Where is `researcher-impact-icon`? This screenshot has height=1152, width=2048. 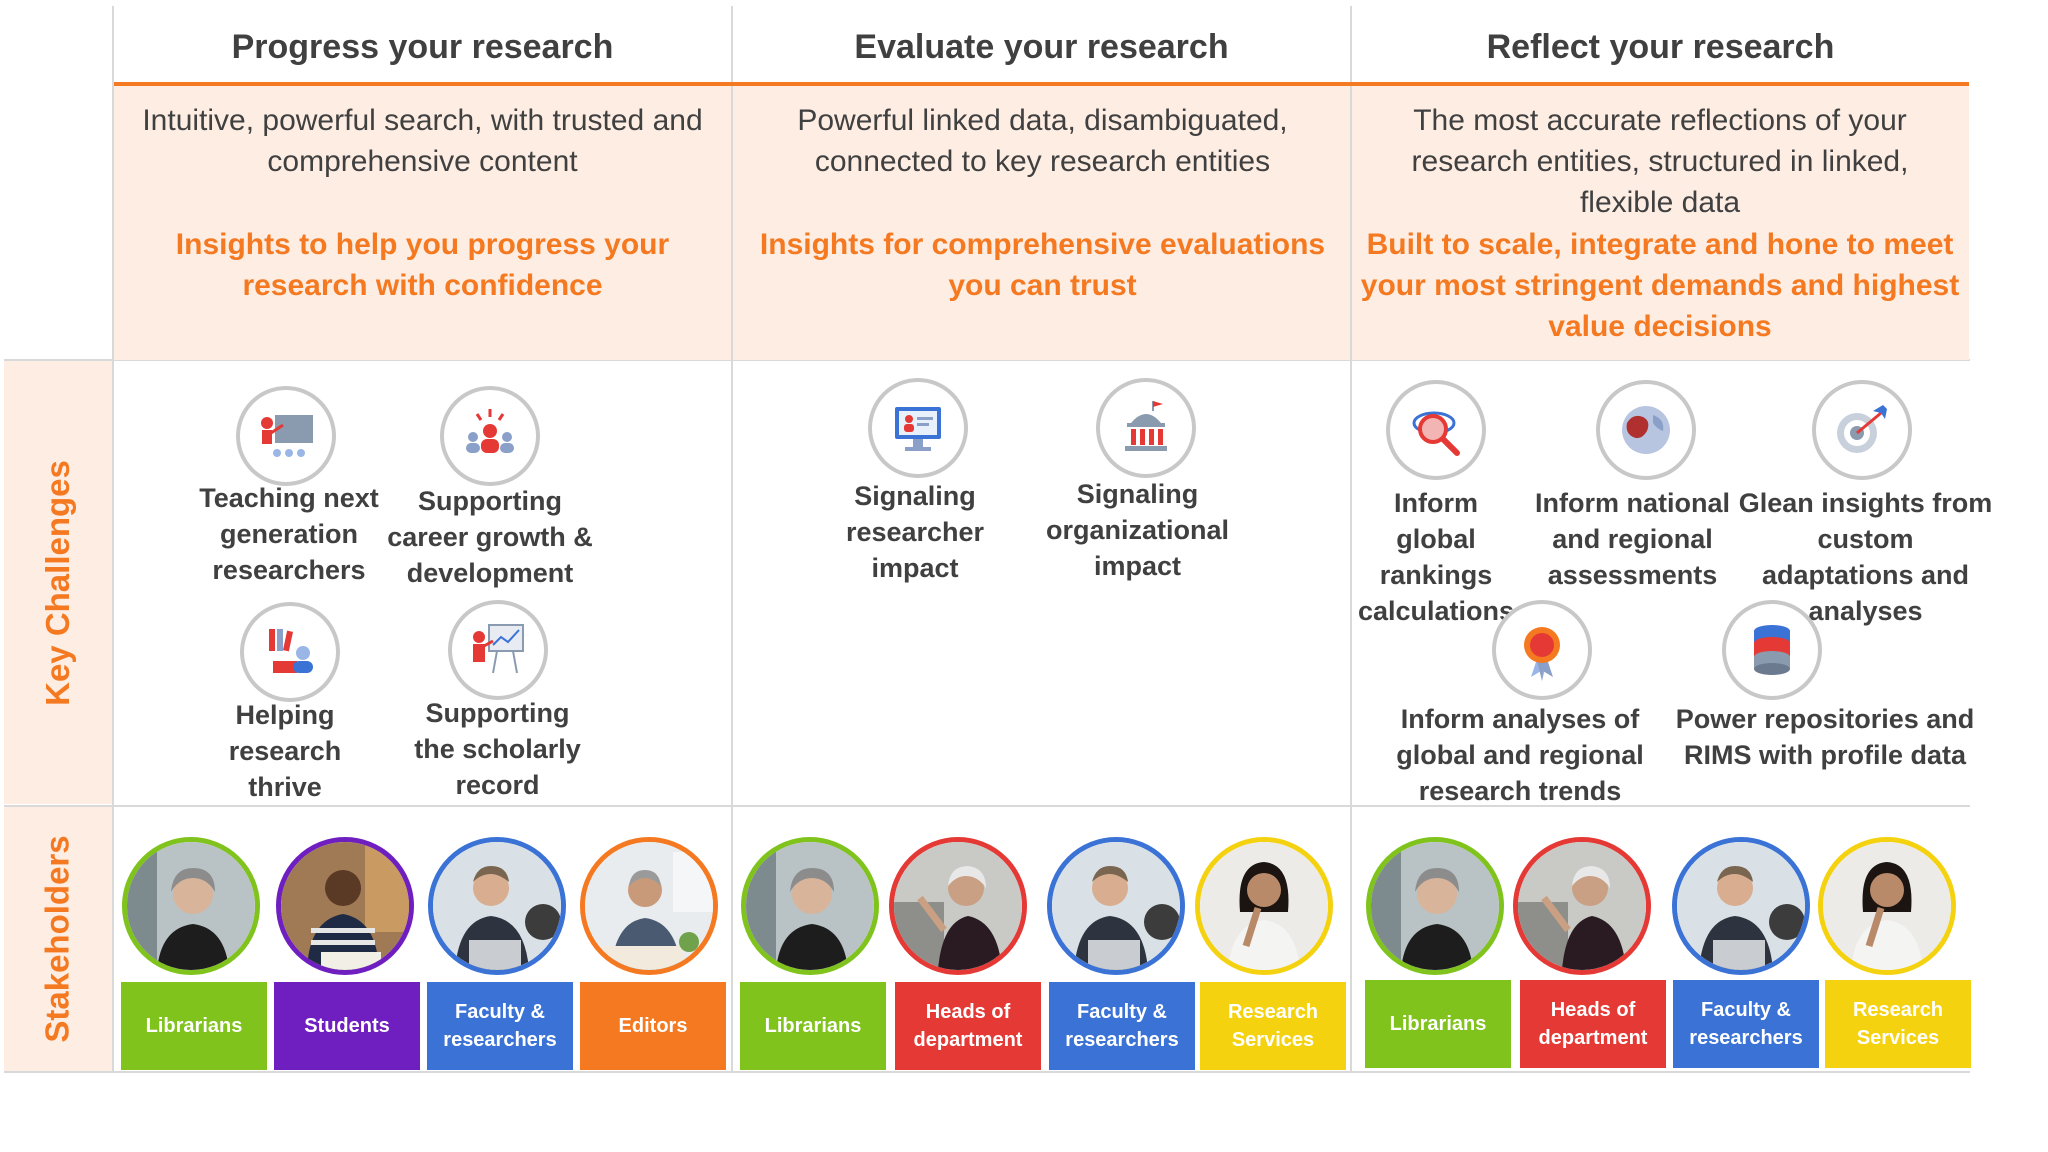 researcher-impact-icon is located at coordinates (918, 428).